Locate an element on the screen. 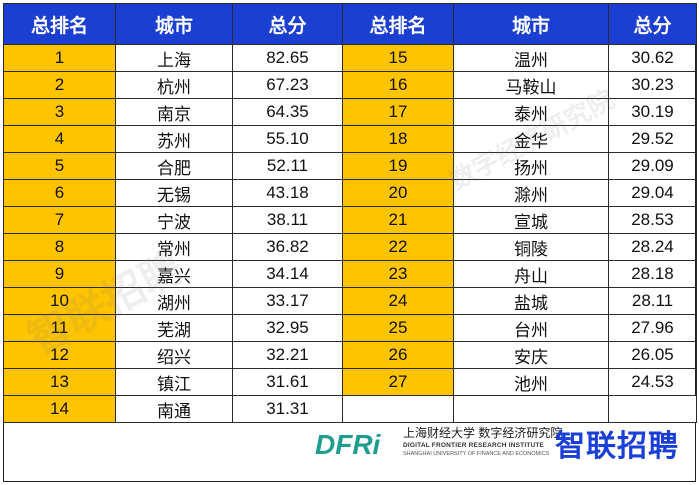 The width and height of the screenshot is (699, 485). table-row: 1 上海 82.65 15 温州 30.62 is located at coordinates (350, 58).